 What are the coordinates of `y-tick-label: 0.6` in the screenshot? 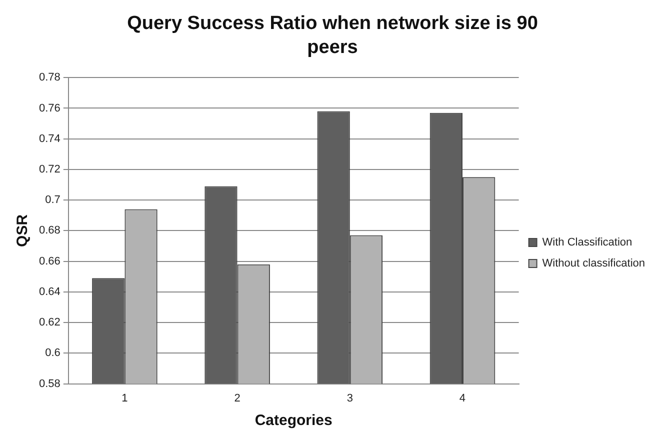 It's located at (52, 353).